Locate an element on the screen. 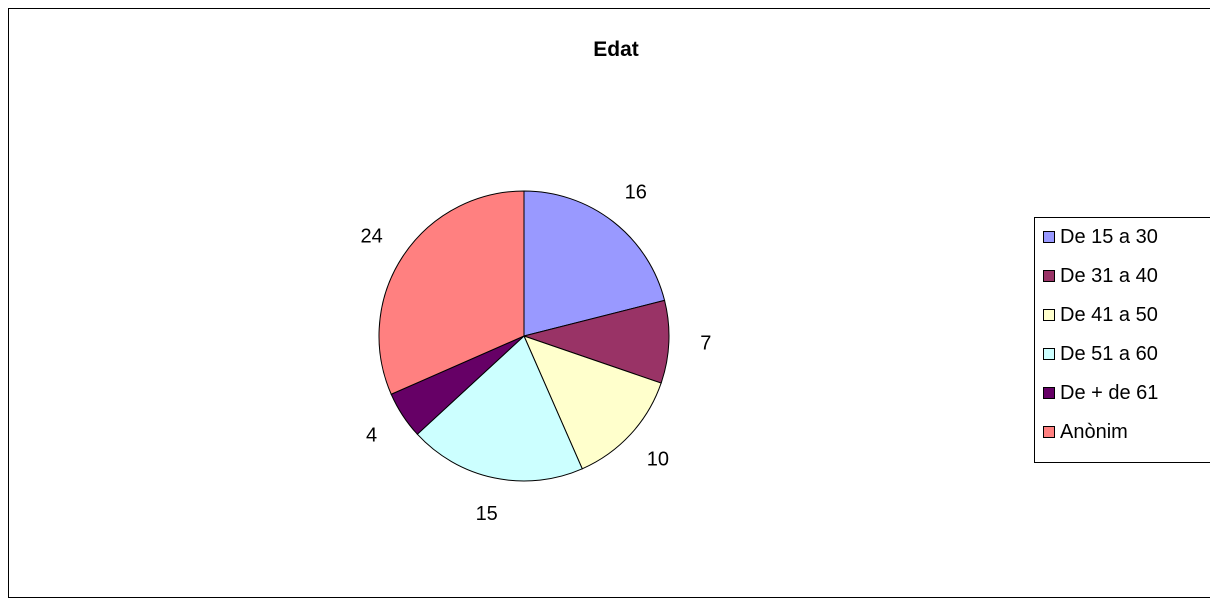  data-label-41-50: 10 is located at coordinates (658, 459).